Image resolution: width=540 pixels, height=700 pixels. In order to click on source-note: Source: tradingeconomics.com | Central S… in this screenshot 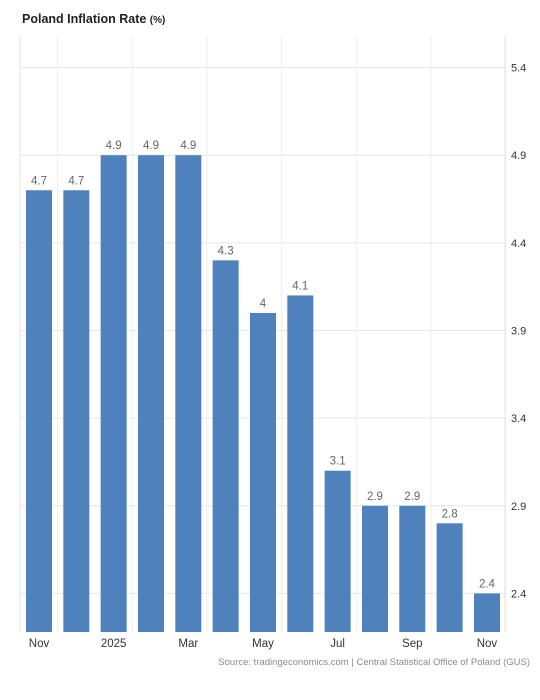, I will do `click(374, 662)`.